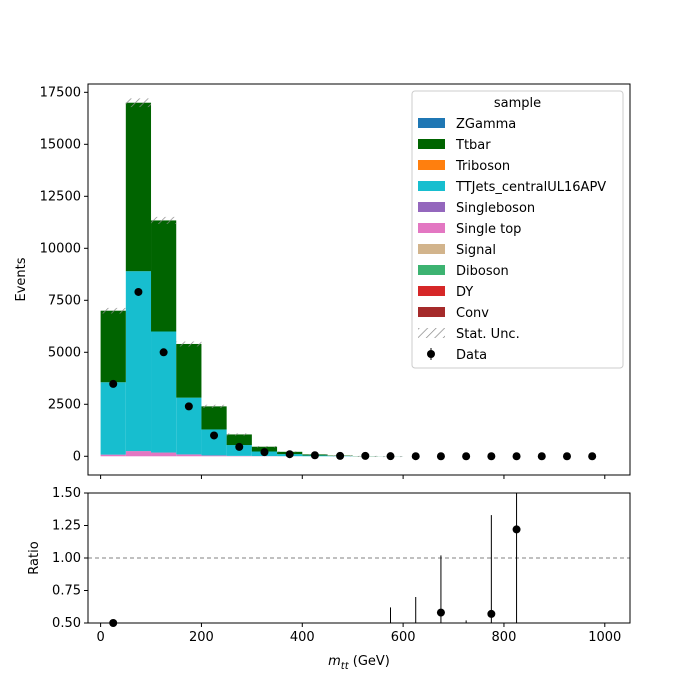 The image size is (700, 700). I want to click on legend-label: DY, so click(464, 292).